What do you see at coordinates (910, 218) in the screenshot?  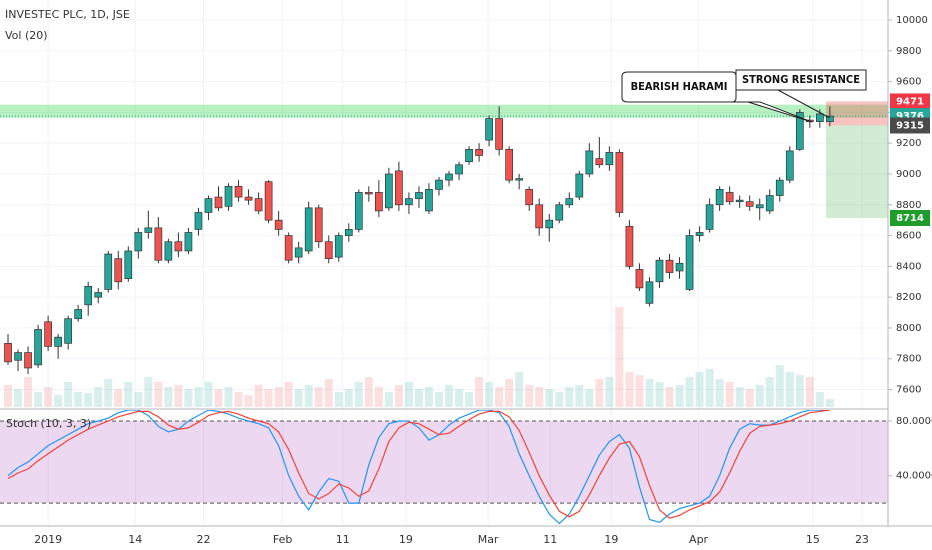 I see `price-label: 8714` at bounding box center [910, 218].